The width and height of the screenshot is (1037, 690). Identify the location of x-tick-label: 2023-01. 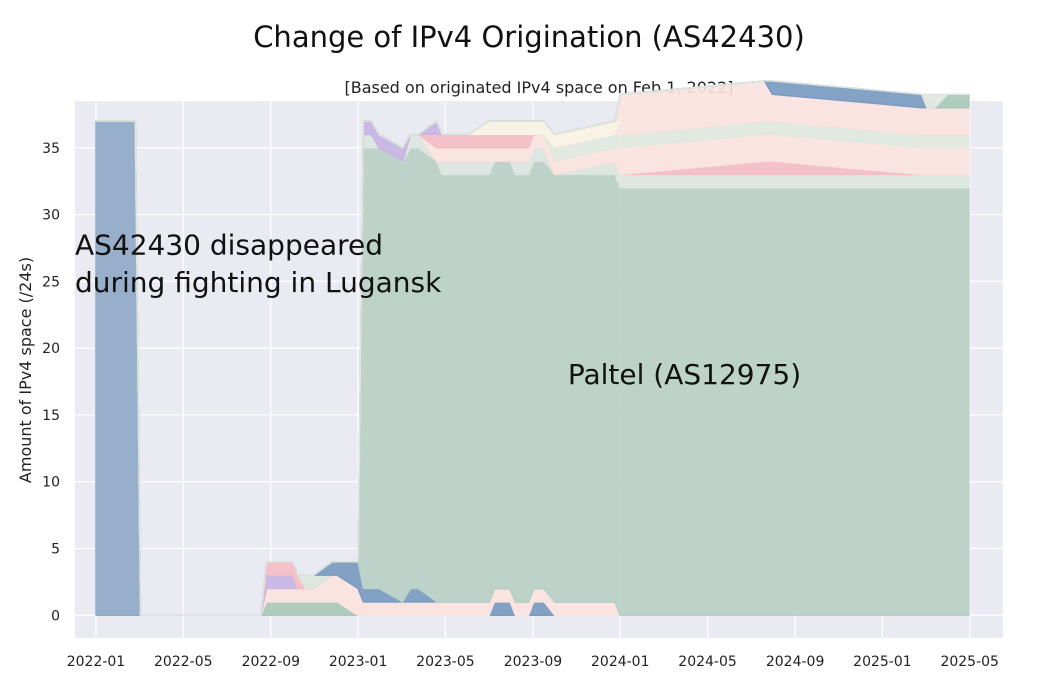
(358, 662).